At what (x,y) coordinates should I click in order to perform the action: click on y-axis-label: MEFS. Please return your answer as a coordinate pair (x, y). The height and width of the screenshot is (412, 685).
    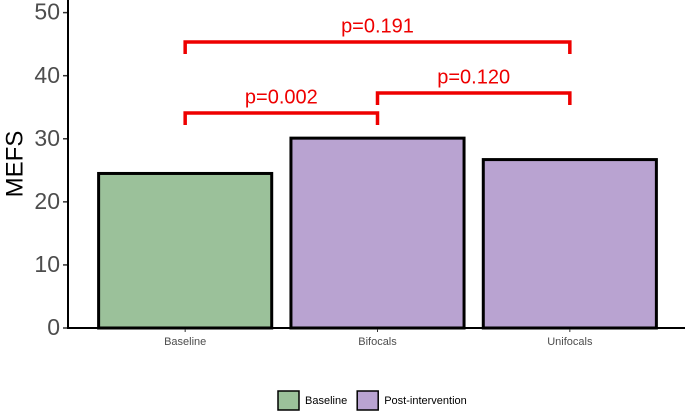
    Looking at the image, I should click on (14, 164).